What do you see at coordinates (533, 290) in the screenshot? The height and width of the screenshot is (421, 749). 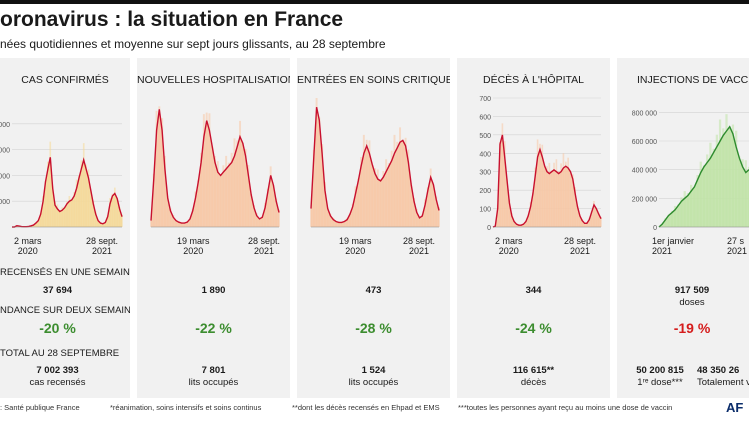 I see `week-value: 344` at bounding box center [533, 290].